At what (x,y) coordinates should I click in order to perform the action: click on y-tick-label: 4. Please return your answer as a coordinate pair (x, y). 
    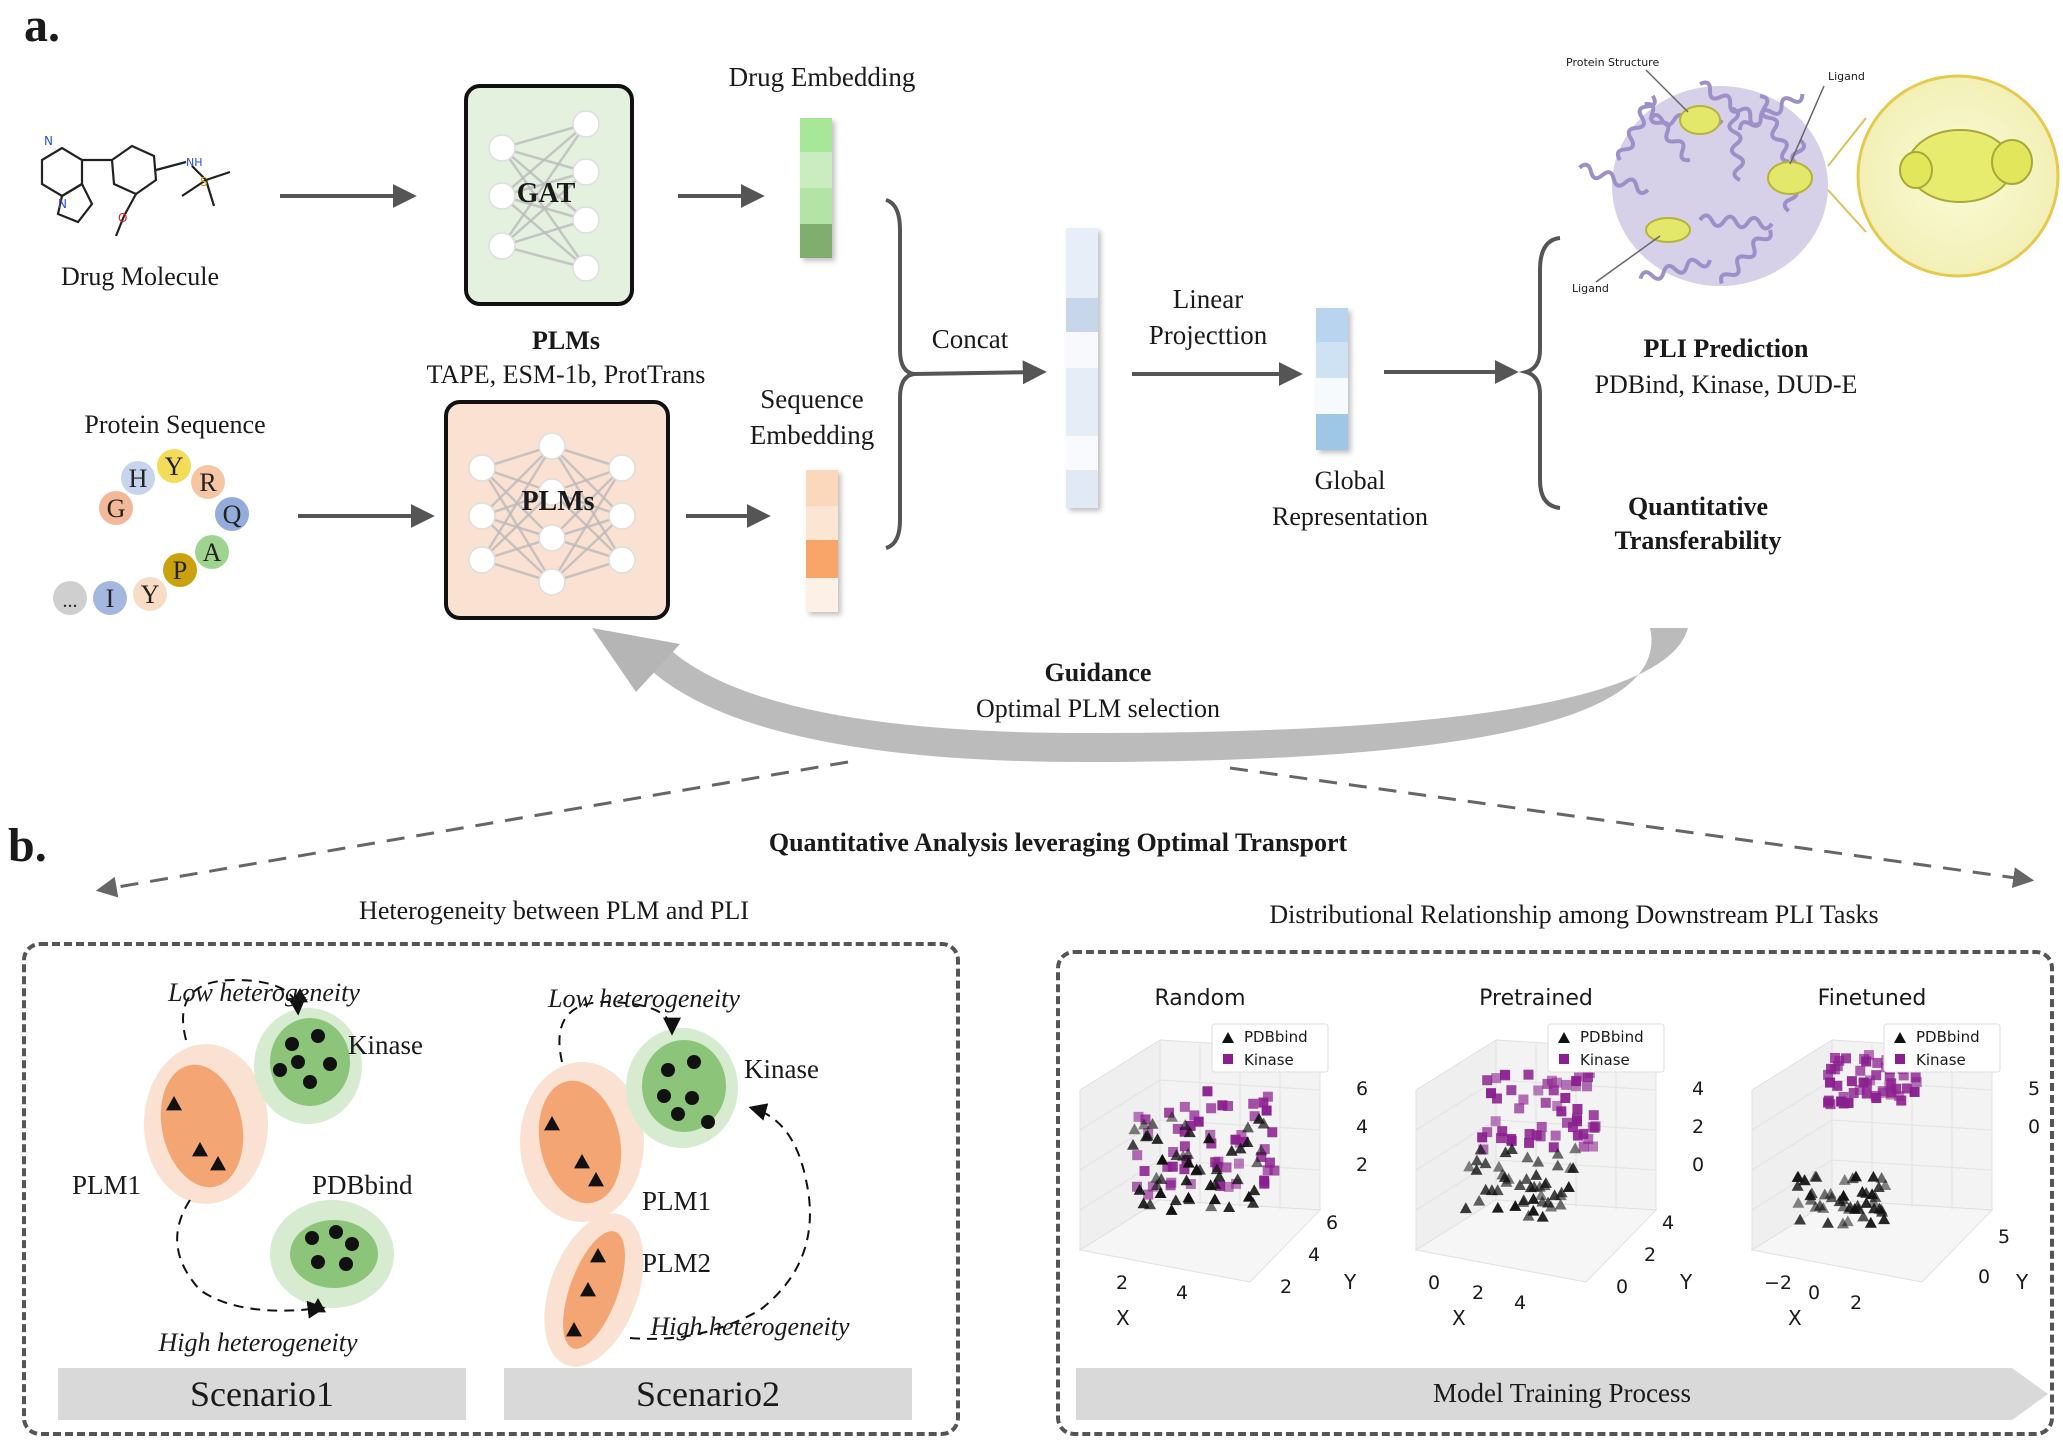
    Looking at the image, I should click on (1314, 1255).